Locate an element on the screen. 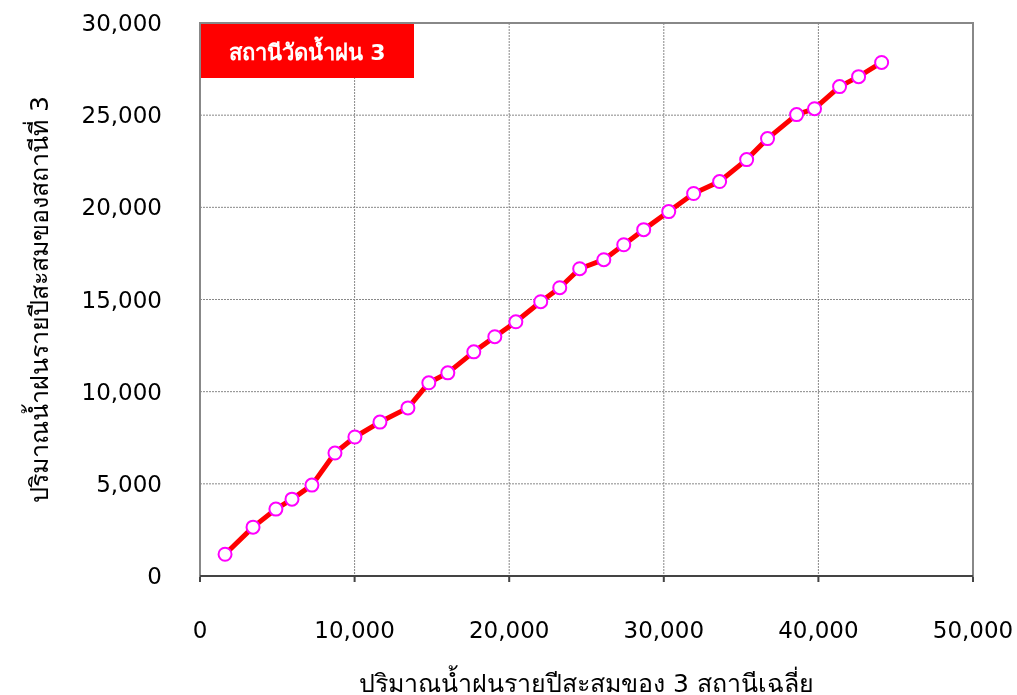  y-tick-label: 15,000 is located at coordinates (121, 299).